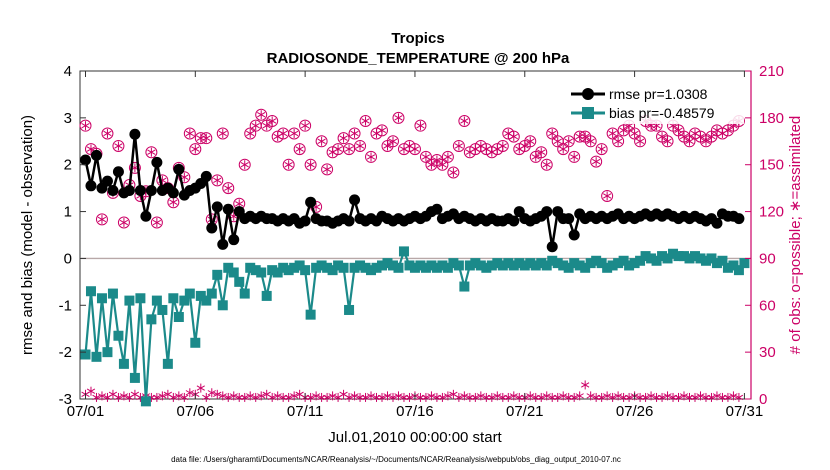 The width and height of the screenshot is (830, 470). Describe the element at coordinates (795, 235) in the screenshot. I see `y-right-axis-label: # of obs: o=possible; ∗=assimilated` at that location.